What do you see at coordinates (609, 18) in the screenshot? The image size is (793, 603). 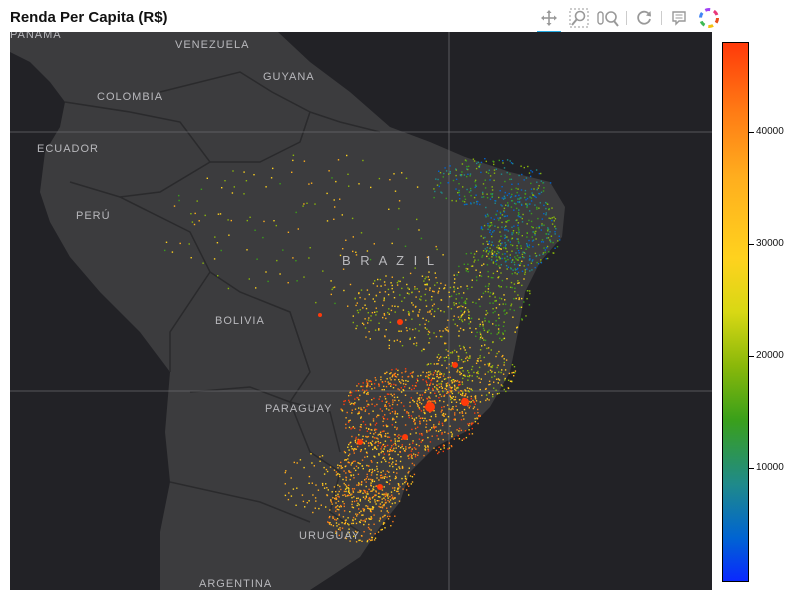 I see `wheel-zoom-tool` at bounding box center [609, 18].